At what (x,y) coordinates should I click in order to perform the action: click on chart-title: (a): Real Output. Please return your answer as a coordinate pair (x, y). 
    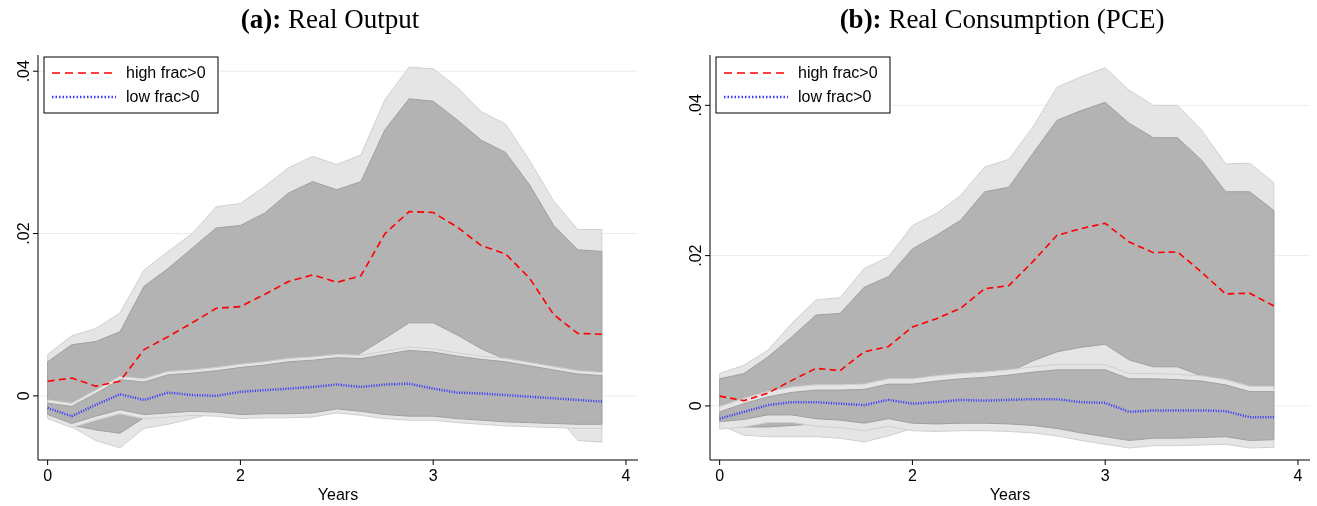
    Looking at the image, I should click on (330, 19).